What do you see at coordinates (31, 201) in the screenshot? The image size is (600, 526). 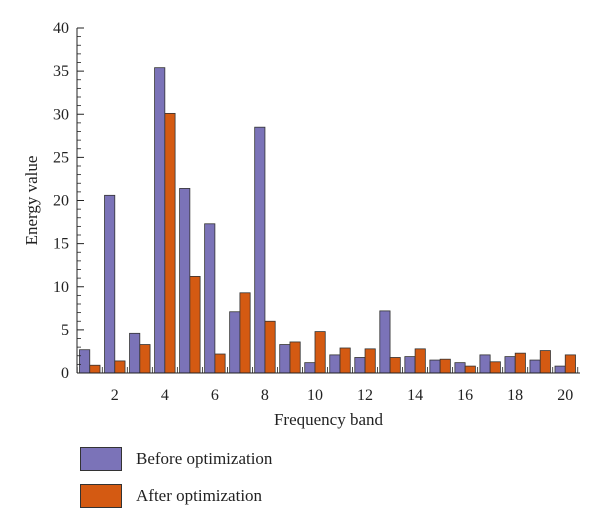 I see `y-axis-title: Energy value` at bounding box center [31, 201].